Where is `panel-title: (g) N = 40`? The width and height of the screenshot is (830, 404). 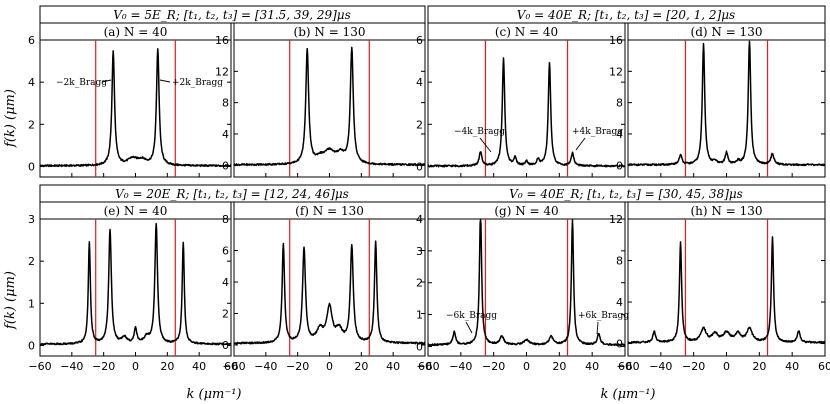
panel-title: (g) N = 40 is located at coordinates (526, 211).